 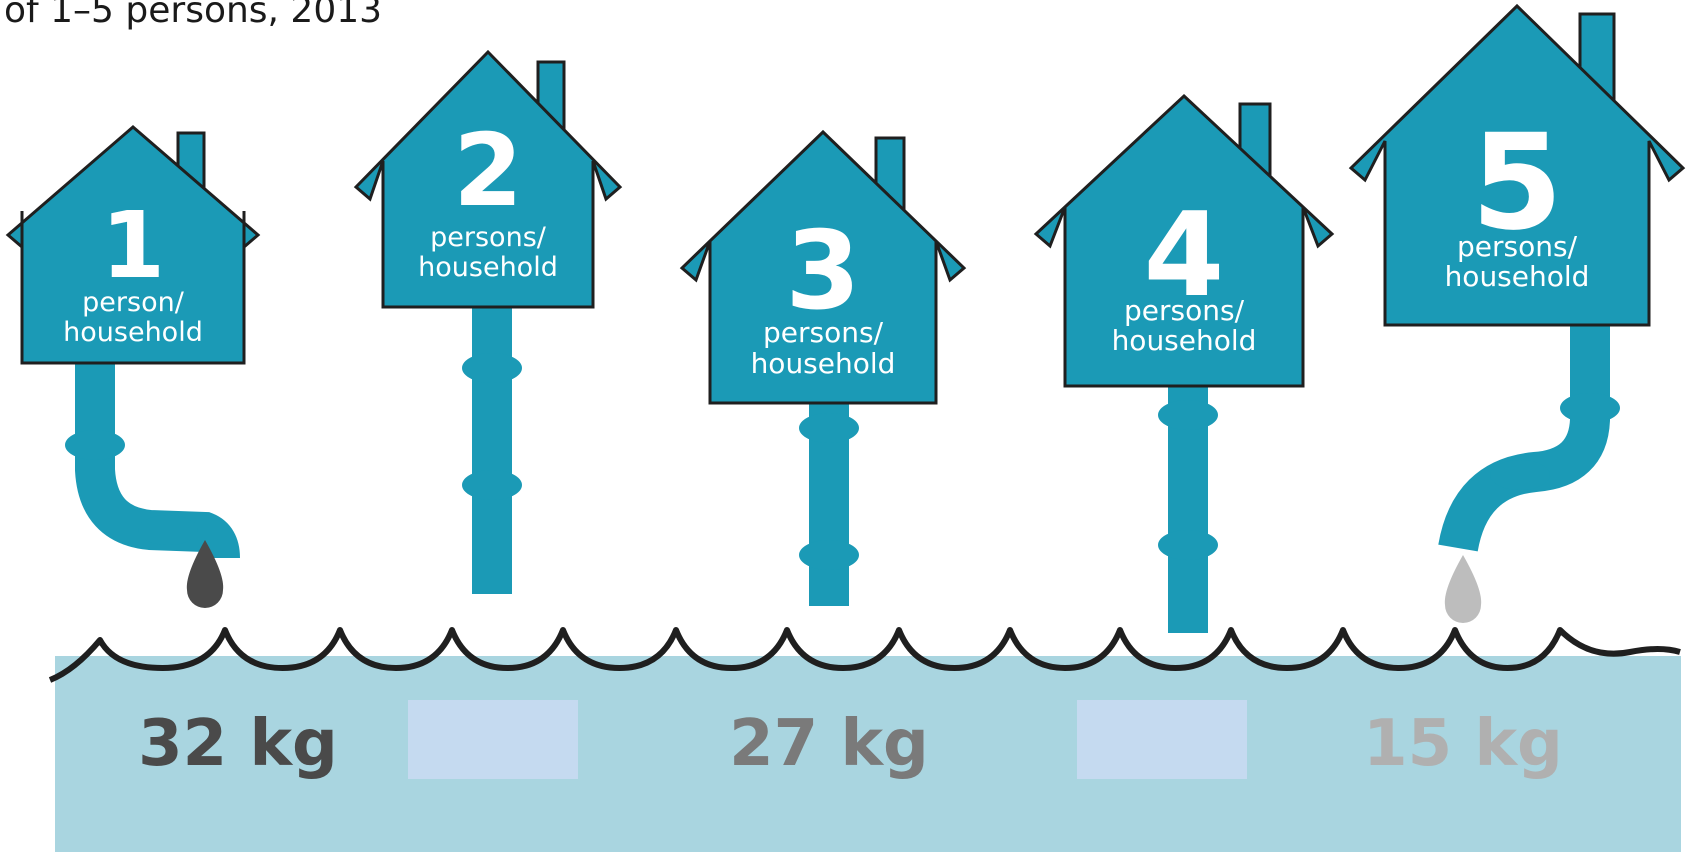 I want to click on house-number-2: 2, so click(x=488, y=170).